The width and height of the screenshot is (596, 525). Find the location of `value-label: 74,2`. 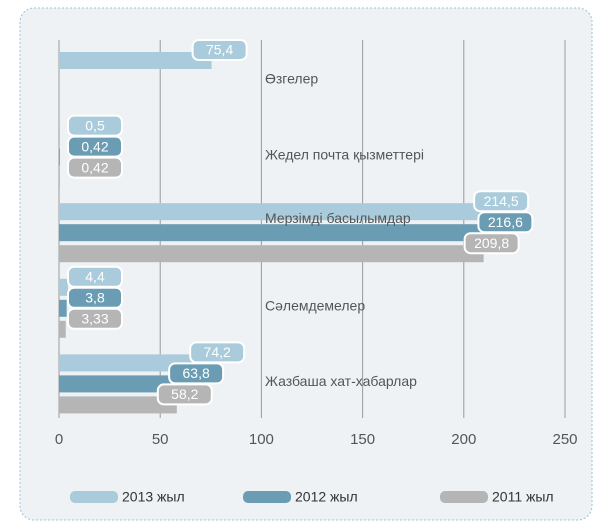

value-label: 74,2 is located at coordinates (217, 352).